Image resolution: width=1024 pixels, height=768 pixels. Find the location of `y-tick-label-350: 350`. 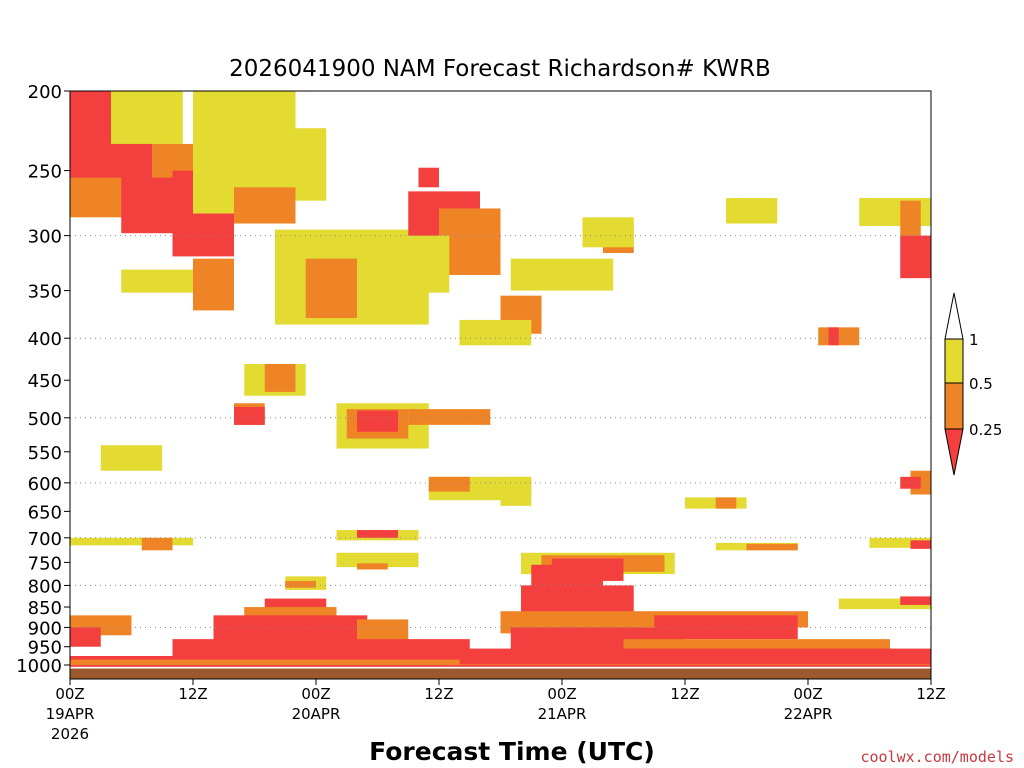

y-tick-label-350: 350 is located at coordinates (45, 292).